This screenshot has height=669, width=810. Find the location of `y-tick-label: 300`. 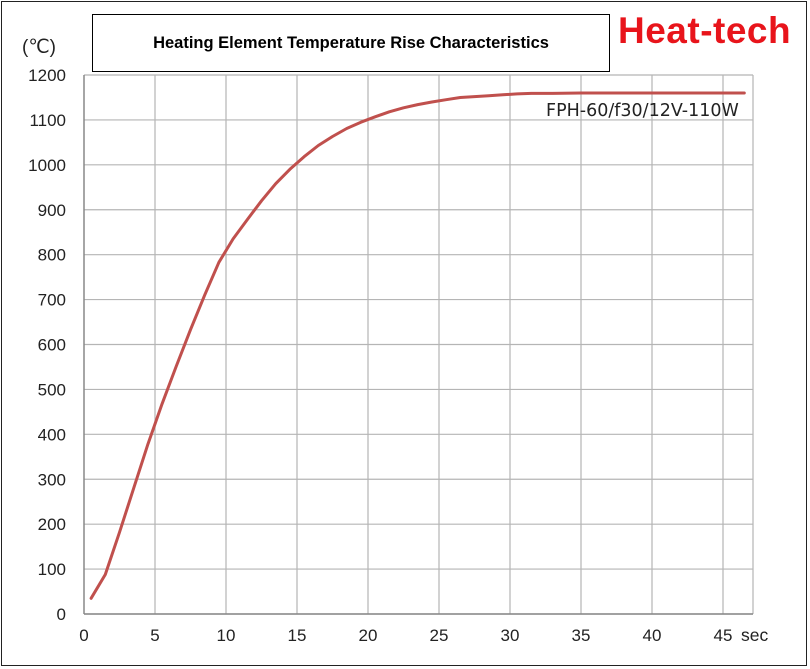

y-tick-label: 300 is located at coordinates (52, 479).